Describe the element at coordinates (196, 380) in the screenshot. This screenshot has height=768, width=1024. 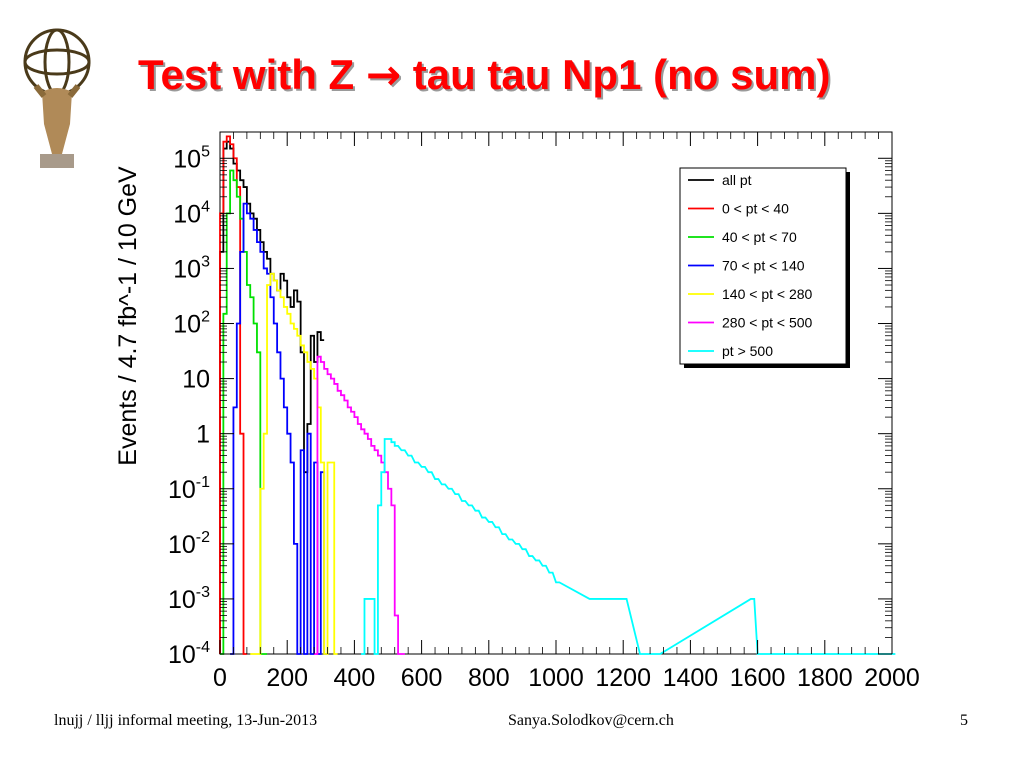
I see `y-tick-label: 10` at that location.